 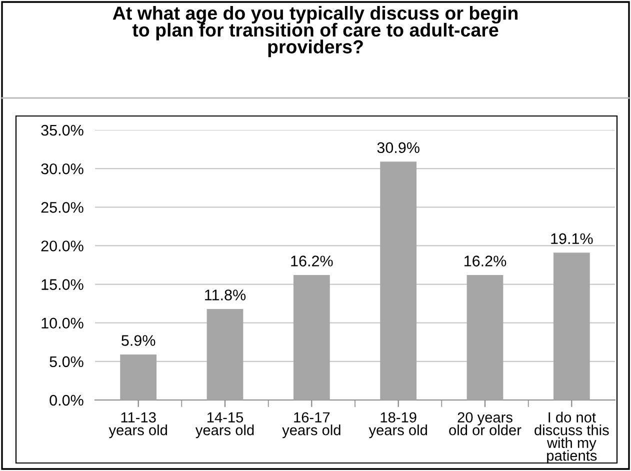 I want to click on x-tick-label: 11-13 years old, so click(x=137, y=425).